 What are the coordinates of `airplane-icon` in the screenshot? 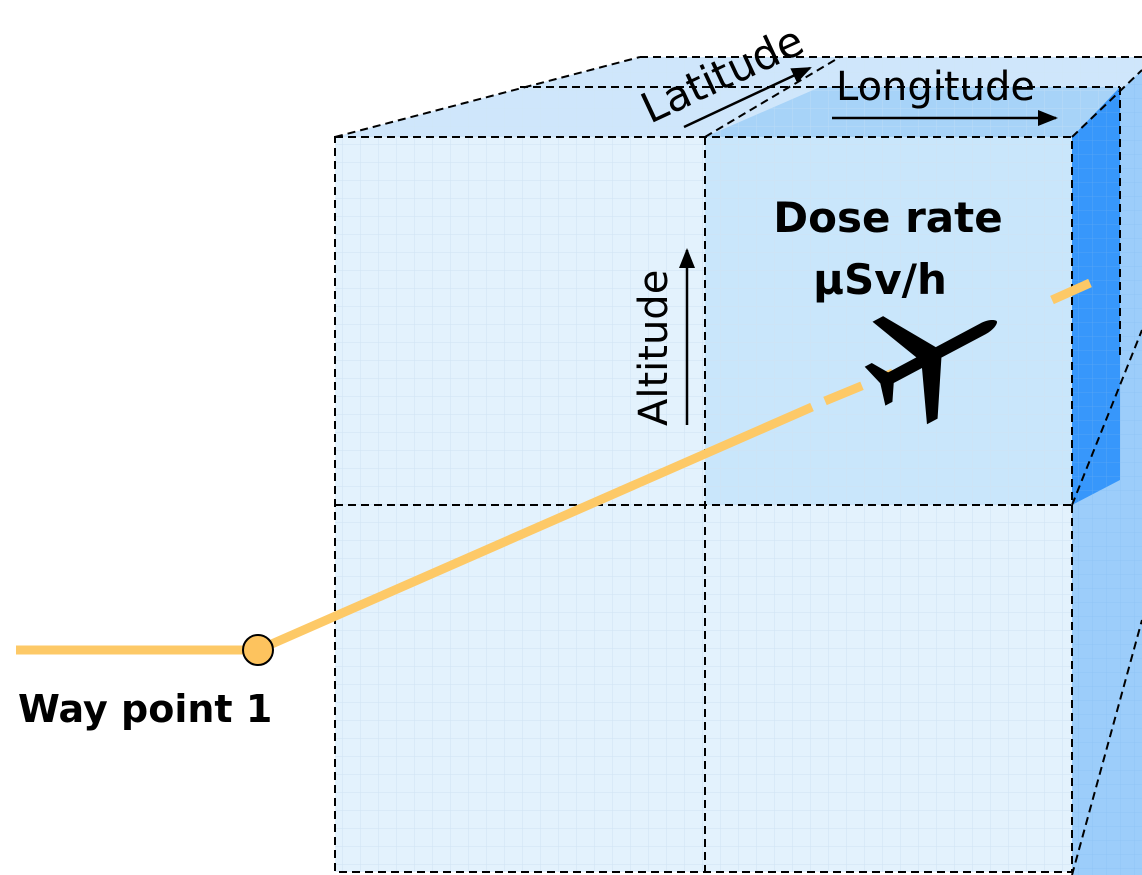 It's located at (931, 370).